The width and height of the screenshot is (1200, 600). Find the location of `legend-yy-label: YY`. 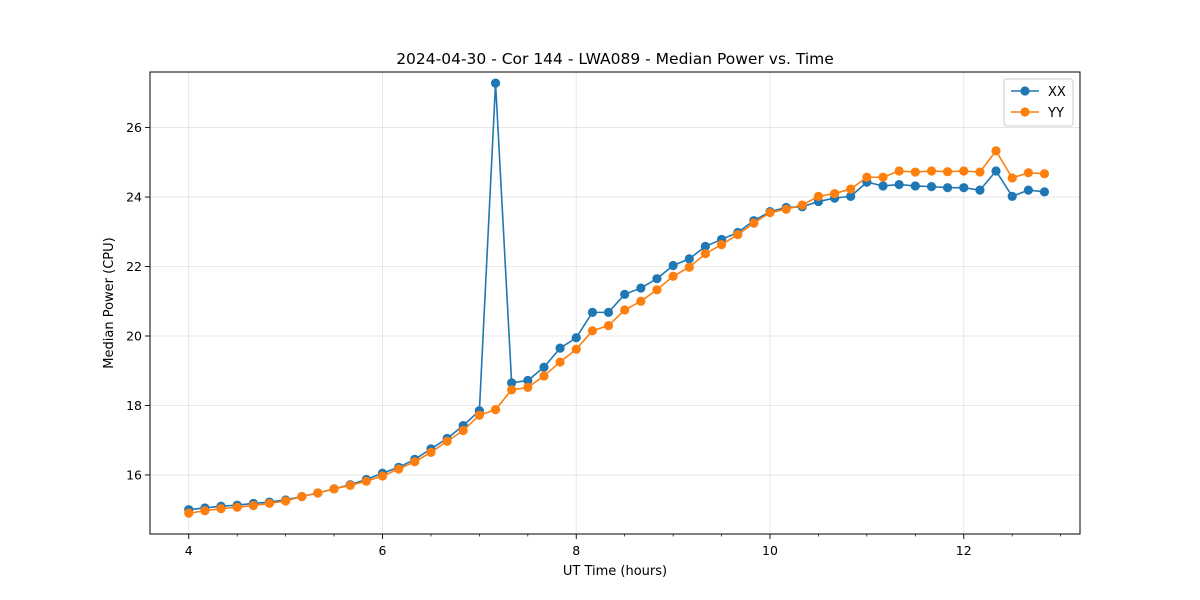

legend-yy-label: YY is located at coordinates (1055, 113).